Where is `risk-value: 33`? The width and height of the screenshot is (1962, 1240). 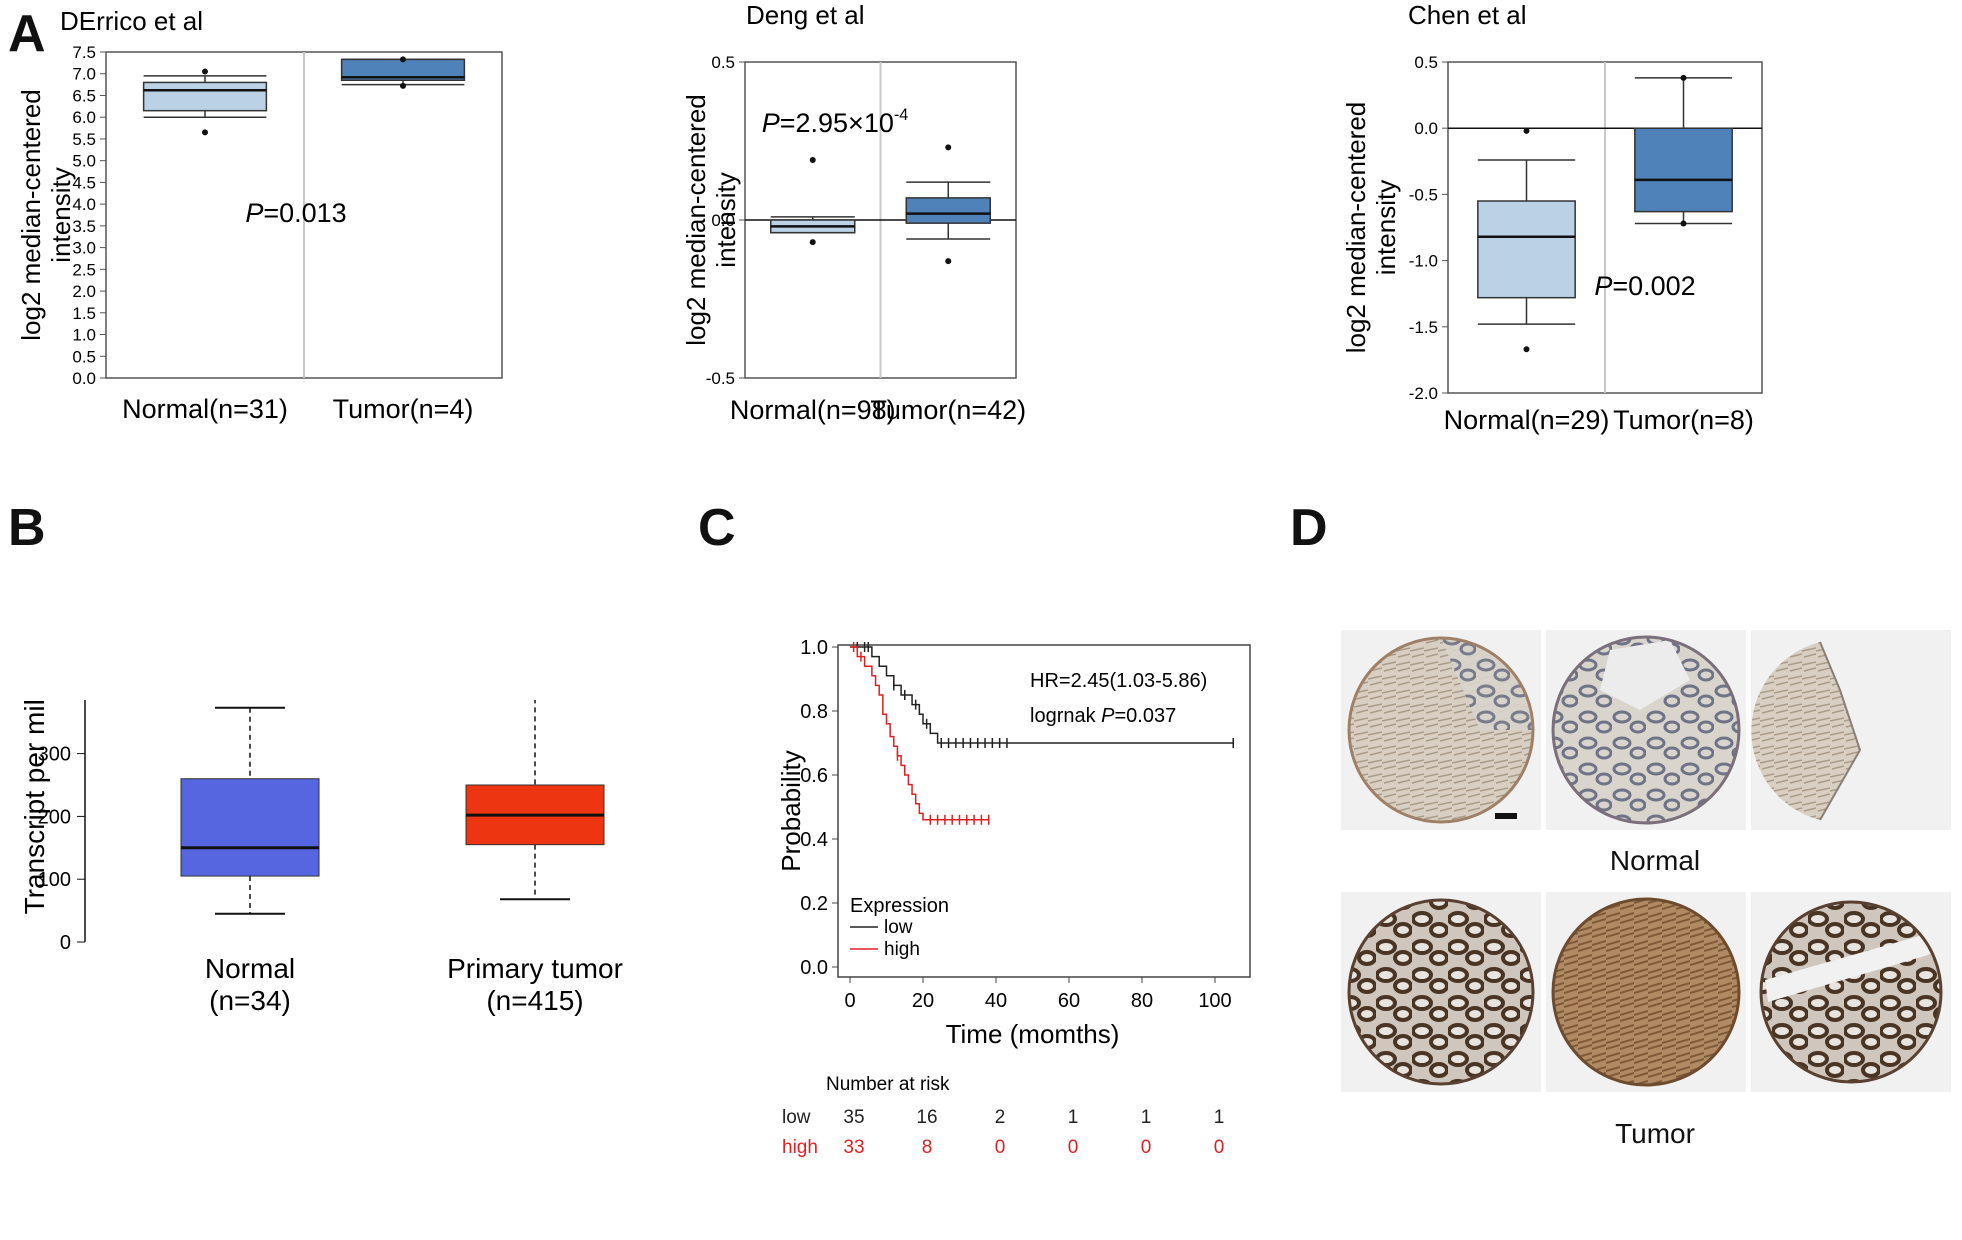
risk-value: 33 is located at coordinates (853, 1147).